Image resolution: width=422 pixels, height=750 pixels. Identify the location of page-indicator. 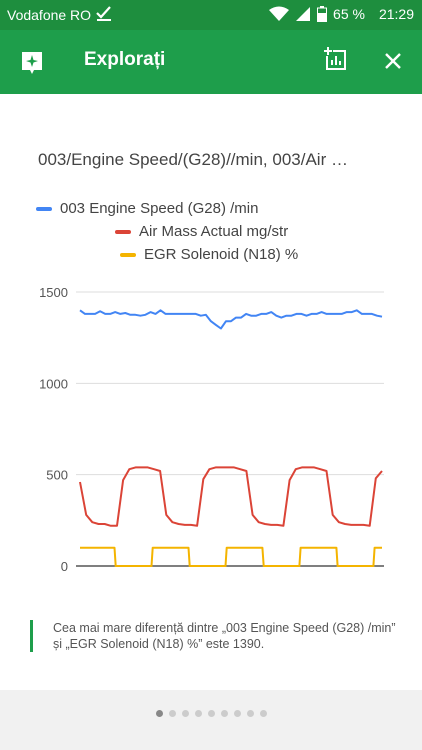
(211, 713).